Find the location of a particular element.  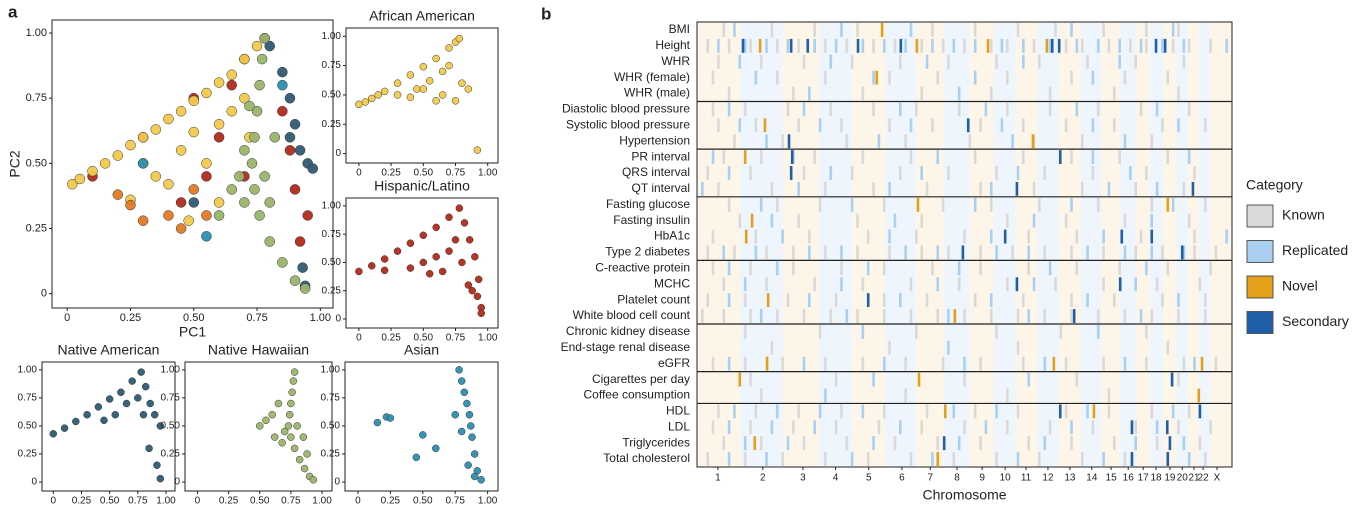

plot-frame is located at coordinates (192, 164).